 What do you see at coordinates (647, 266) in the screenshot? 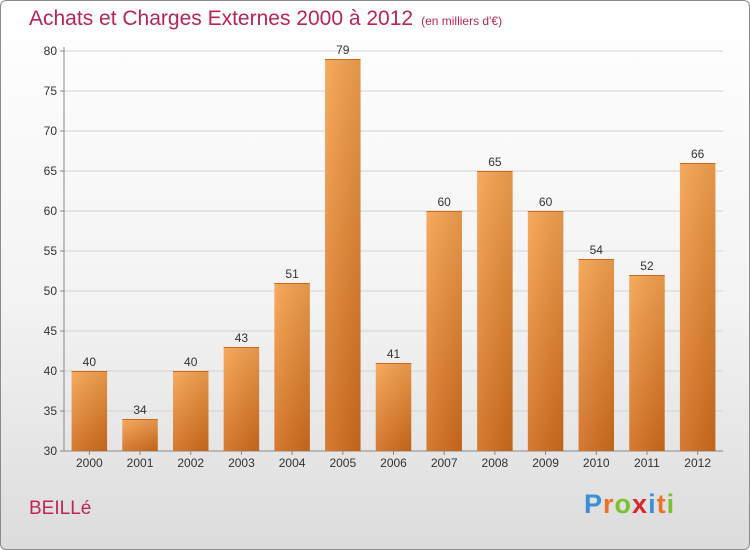
I see `data-label: 52` at bounding box center [647, 266].